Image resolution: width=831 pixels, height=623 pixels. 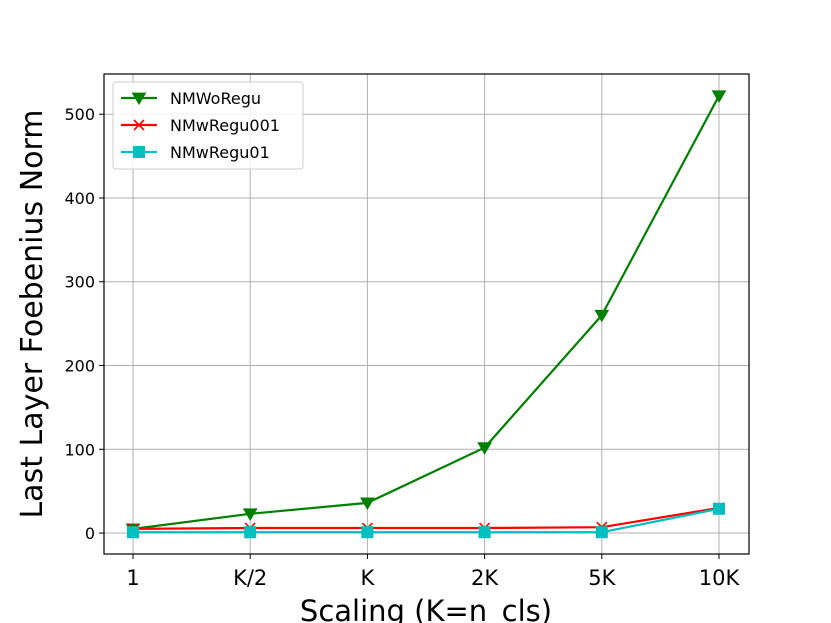 I want to click on series-NMwRegu01, so click(x=426, y=520).